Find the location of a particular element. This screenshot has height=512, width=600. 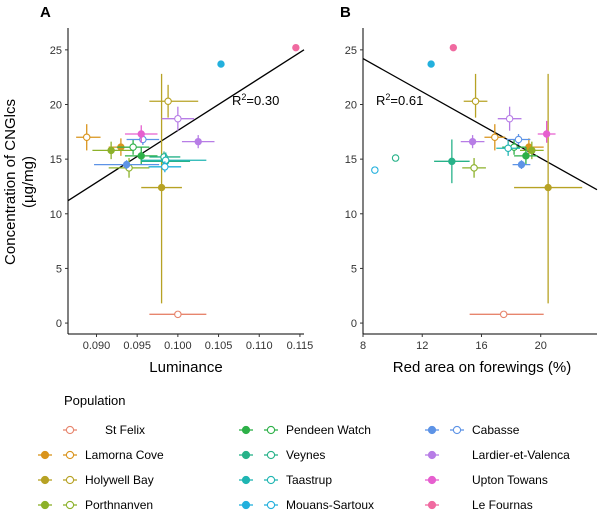

regression-line is located at coordinates (186, 125).